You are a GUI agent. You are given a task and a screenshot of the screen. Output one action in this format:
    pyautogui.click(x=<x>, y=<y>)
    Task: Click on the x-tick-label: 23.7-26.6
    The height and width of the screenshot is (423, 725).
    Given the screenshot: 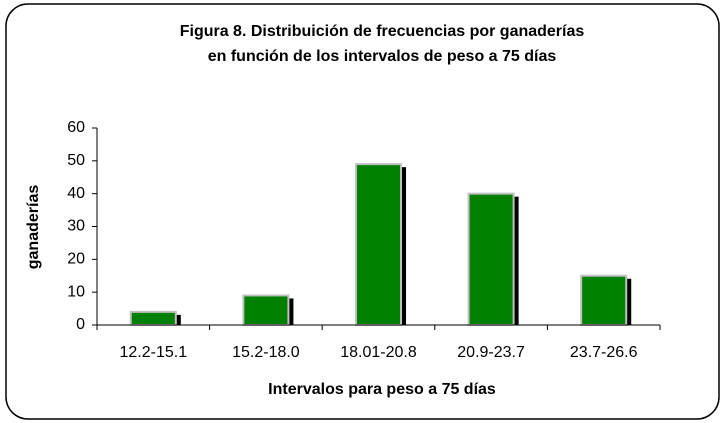 What is the action you would take?
    pyautogui.click(x=604, y=352)
    